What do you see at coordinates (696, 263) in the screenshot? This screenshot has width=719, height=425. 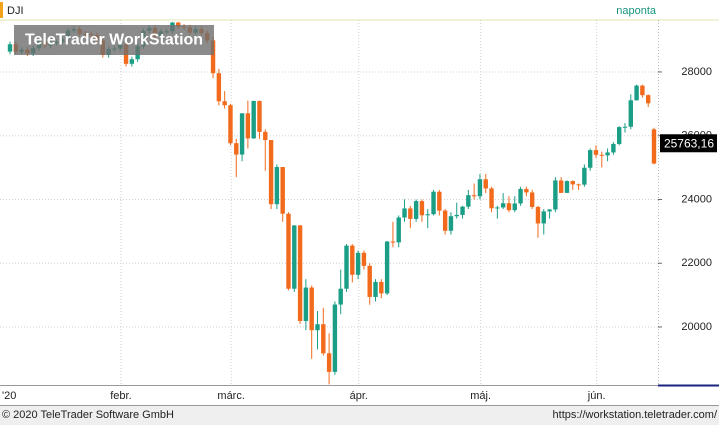 I see `y-tick-label: 22000` at bounding box center [696, 263].